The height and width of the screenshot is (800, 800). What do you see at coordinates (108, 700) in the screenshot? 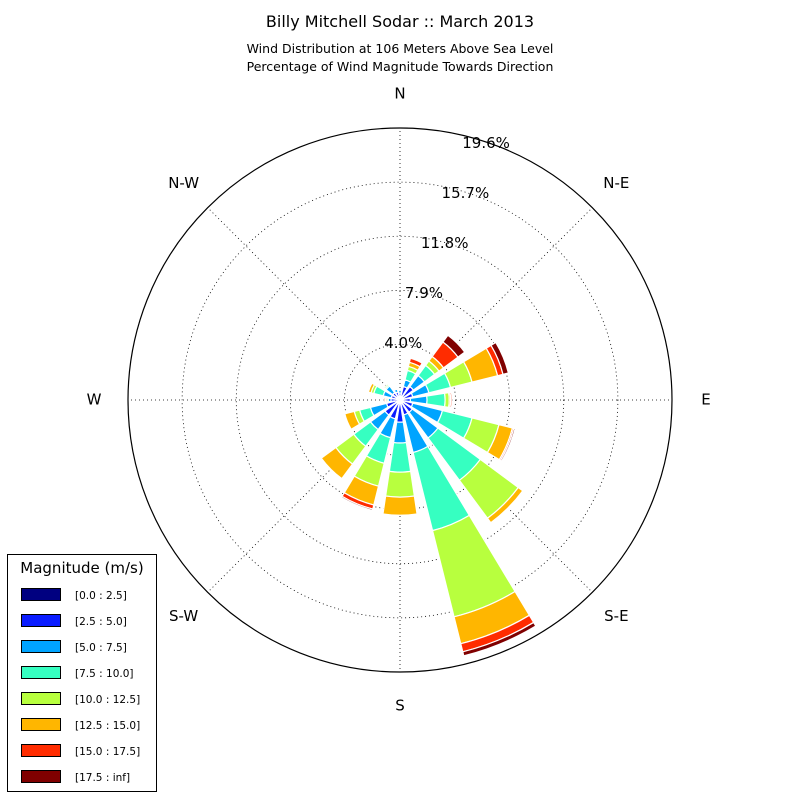
I see `legend-label: [10.0 : 12.5]` at bounding box center [108, 700].